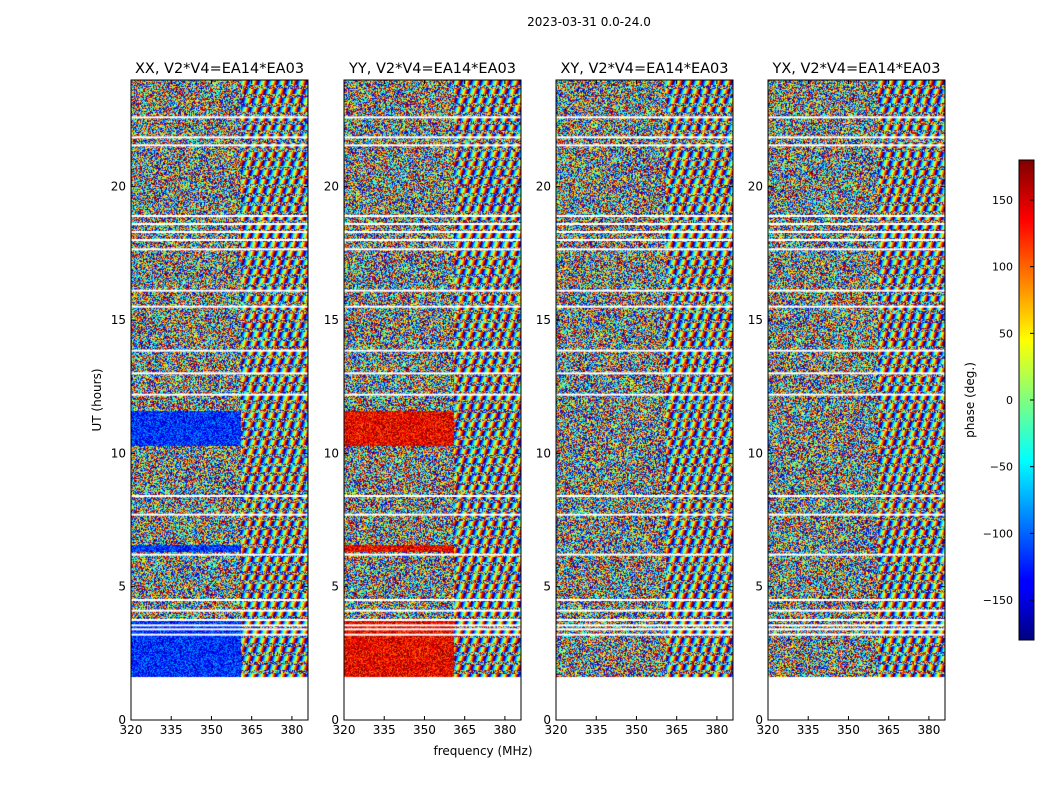 Image resolution: width=1050 pixels, height=800 pixels. I want to click on colorbar: −150 −100 −50 0 50 100 150 phase (deg.), so click(999, 400).